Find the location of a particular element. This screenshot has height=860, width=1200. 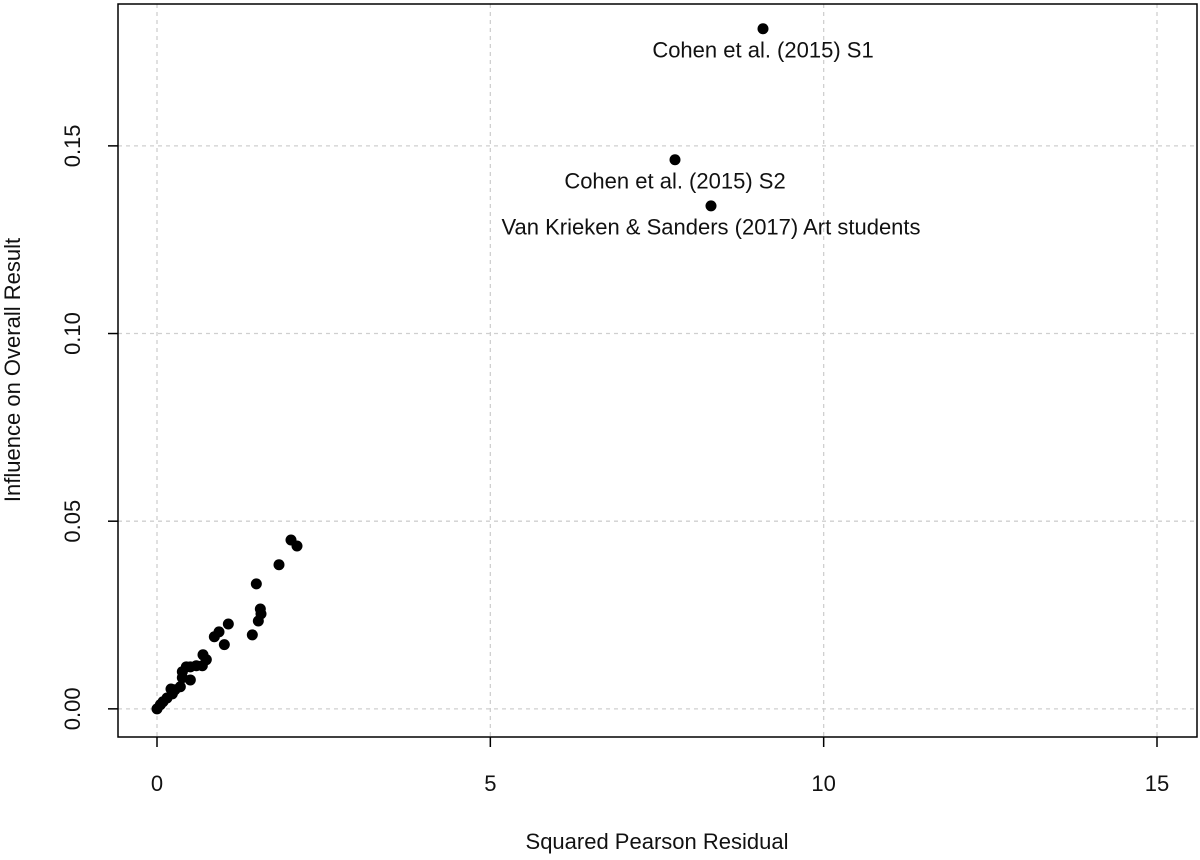

x-tick-label: 5 is located at coordinates (490, 783).